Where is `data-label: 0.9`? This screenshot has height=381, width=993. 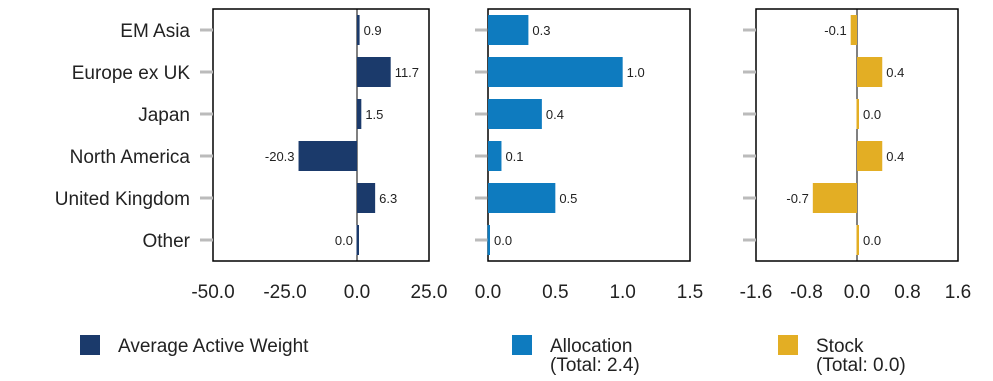
data-label: 0.9 is located at coordinates (373, 30).